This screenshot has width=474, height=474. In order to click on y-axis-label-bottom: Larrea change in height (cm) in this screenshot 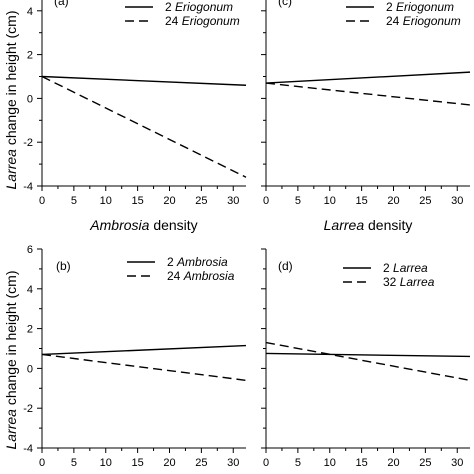, I will do `click(11, 360)`.